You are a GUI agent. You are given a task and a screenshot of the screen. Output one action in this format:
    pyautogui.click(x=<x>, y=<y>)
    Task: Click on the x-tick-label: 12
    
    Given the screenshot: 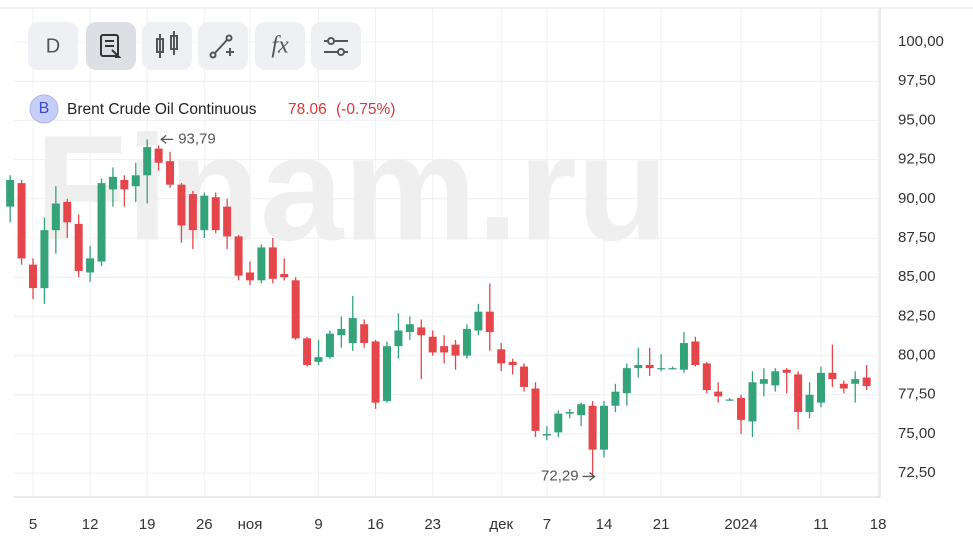 What is the action you would take?
    pyautogui.click(x=90, y=524)
    